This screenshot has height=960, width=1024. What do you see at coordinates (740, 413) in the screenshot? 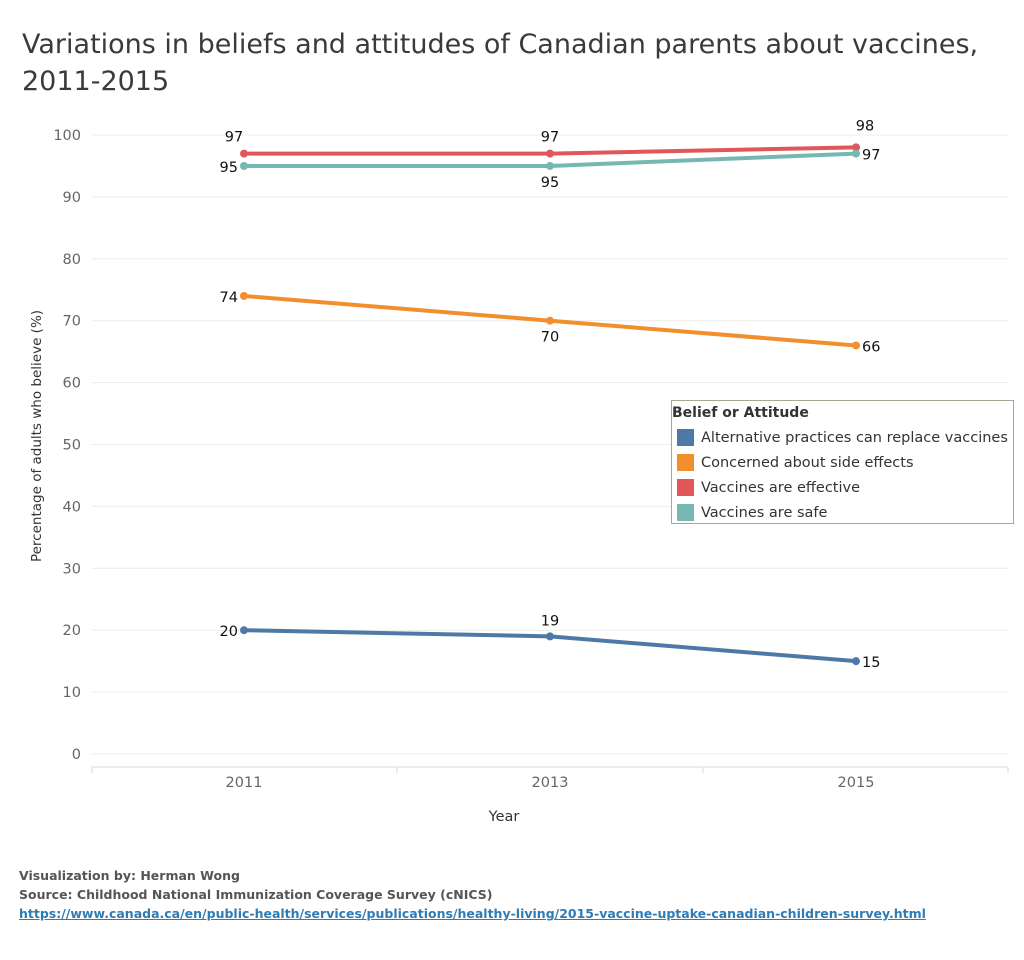
I see `legend-title: Belief or Attitude` at bounding box center [740, 413].